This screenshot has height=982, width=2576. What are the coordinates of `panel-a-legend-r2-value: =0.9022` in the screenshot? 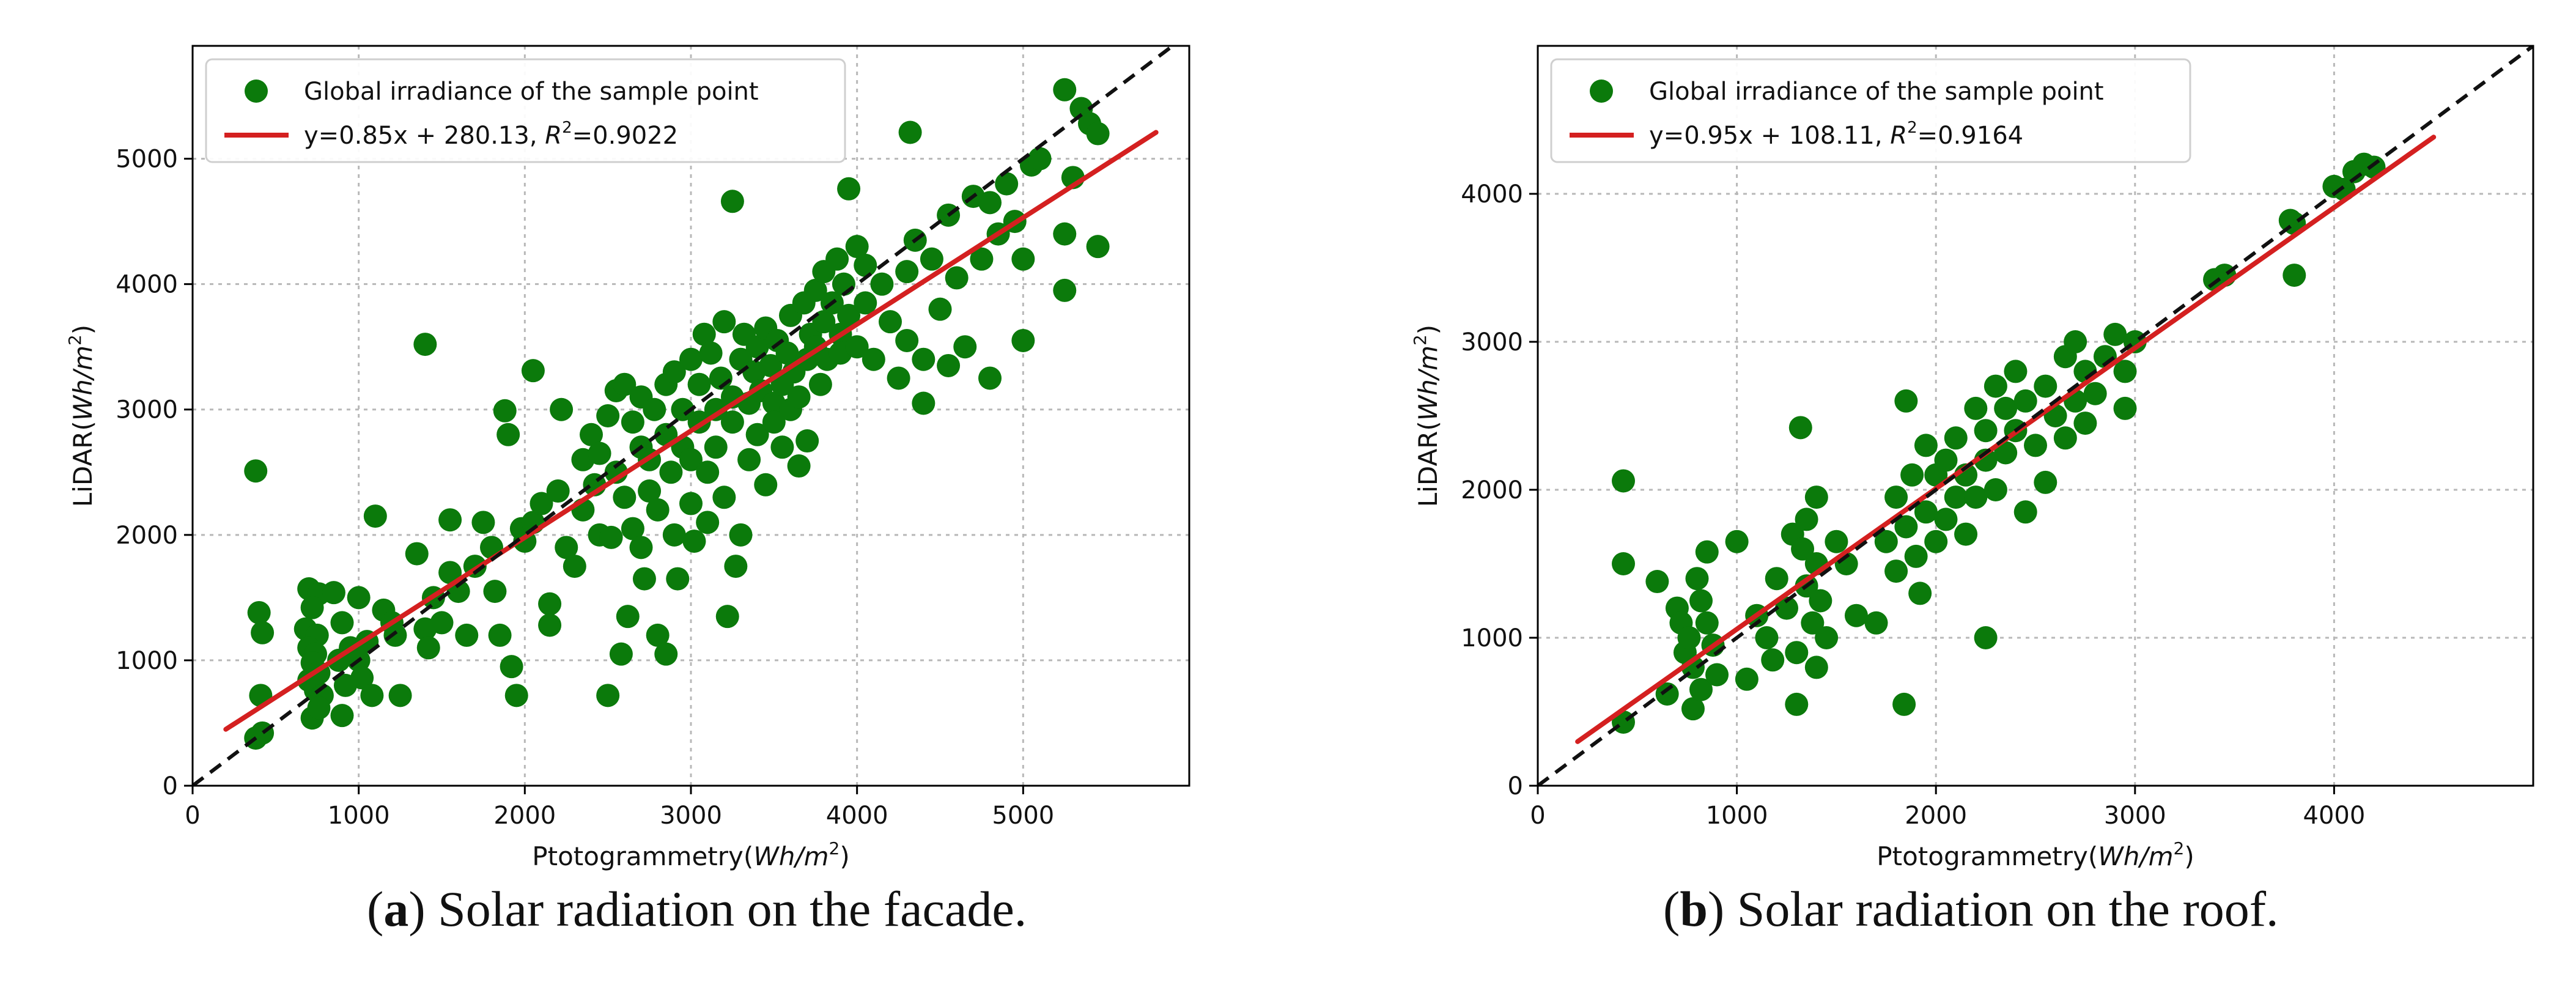 It's located at (625, 136).